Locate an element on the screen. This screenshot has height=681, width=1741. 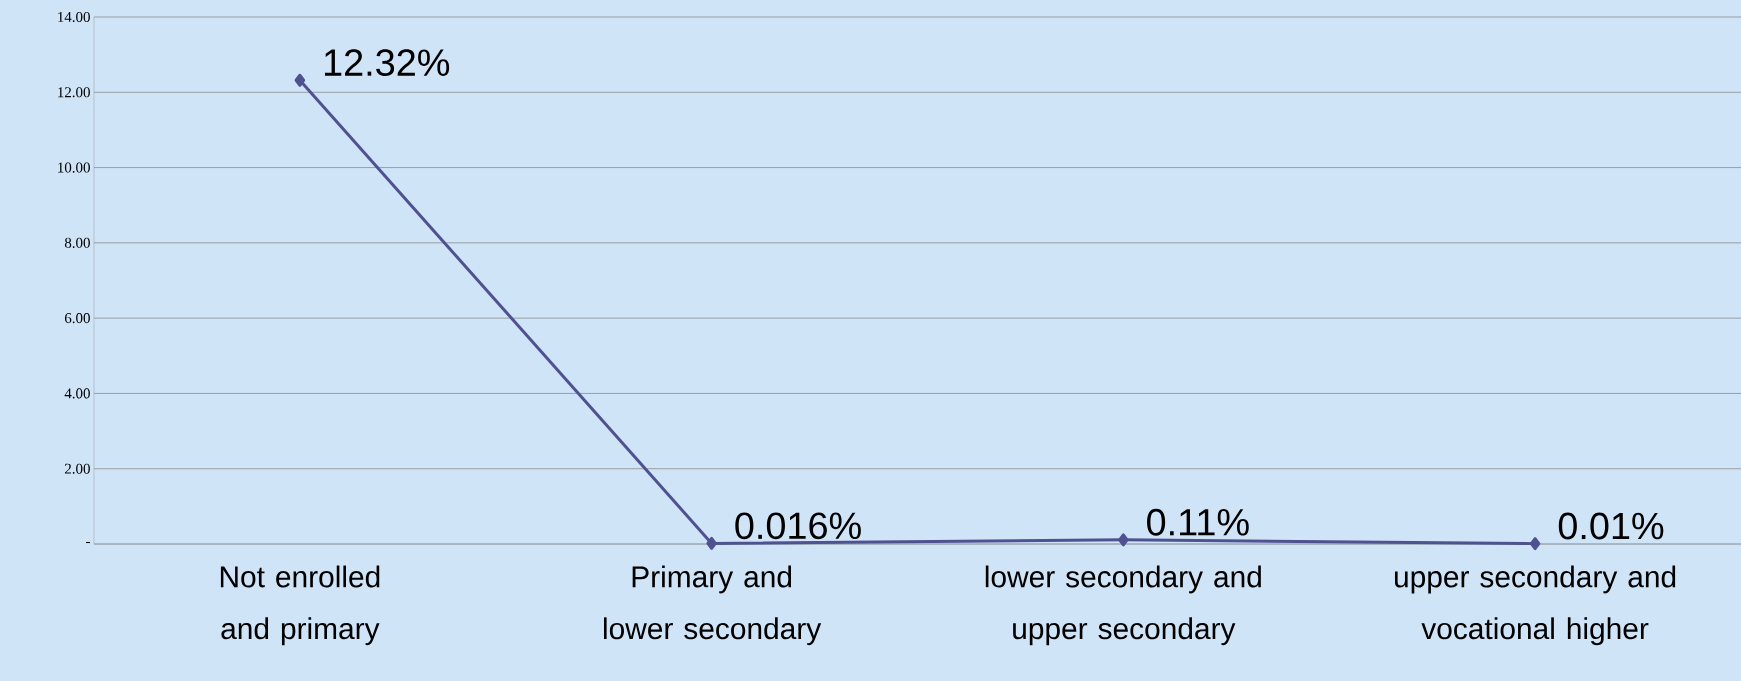
y-tick-label: 2.00 is located at coordinates (77, 468).